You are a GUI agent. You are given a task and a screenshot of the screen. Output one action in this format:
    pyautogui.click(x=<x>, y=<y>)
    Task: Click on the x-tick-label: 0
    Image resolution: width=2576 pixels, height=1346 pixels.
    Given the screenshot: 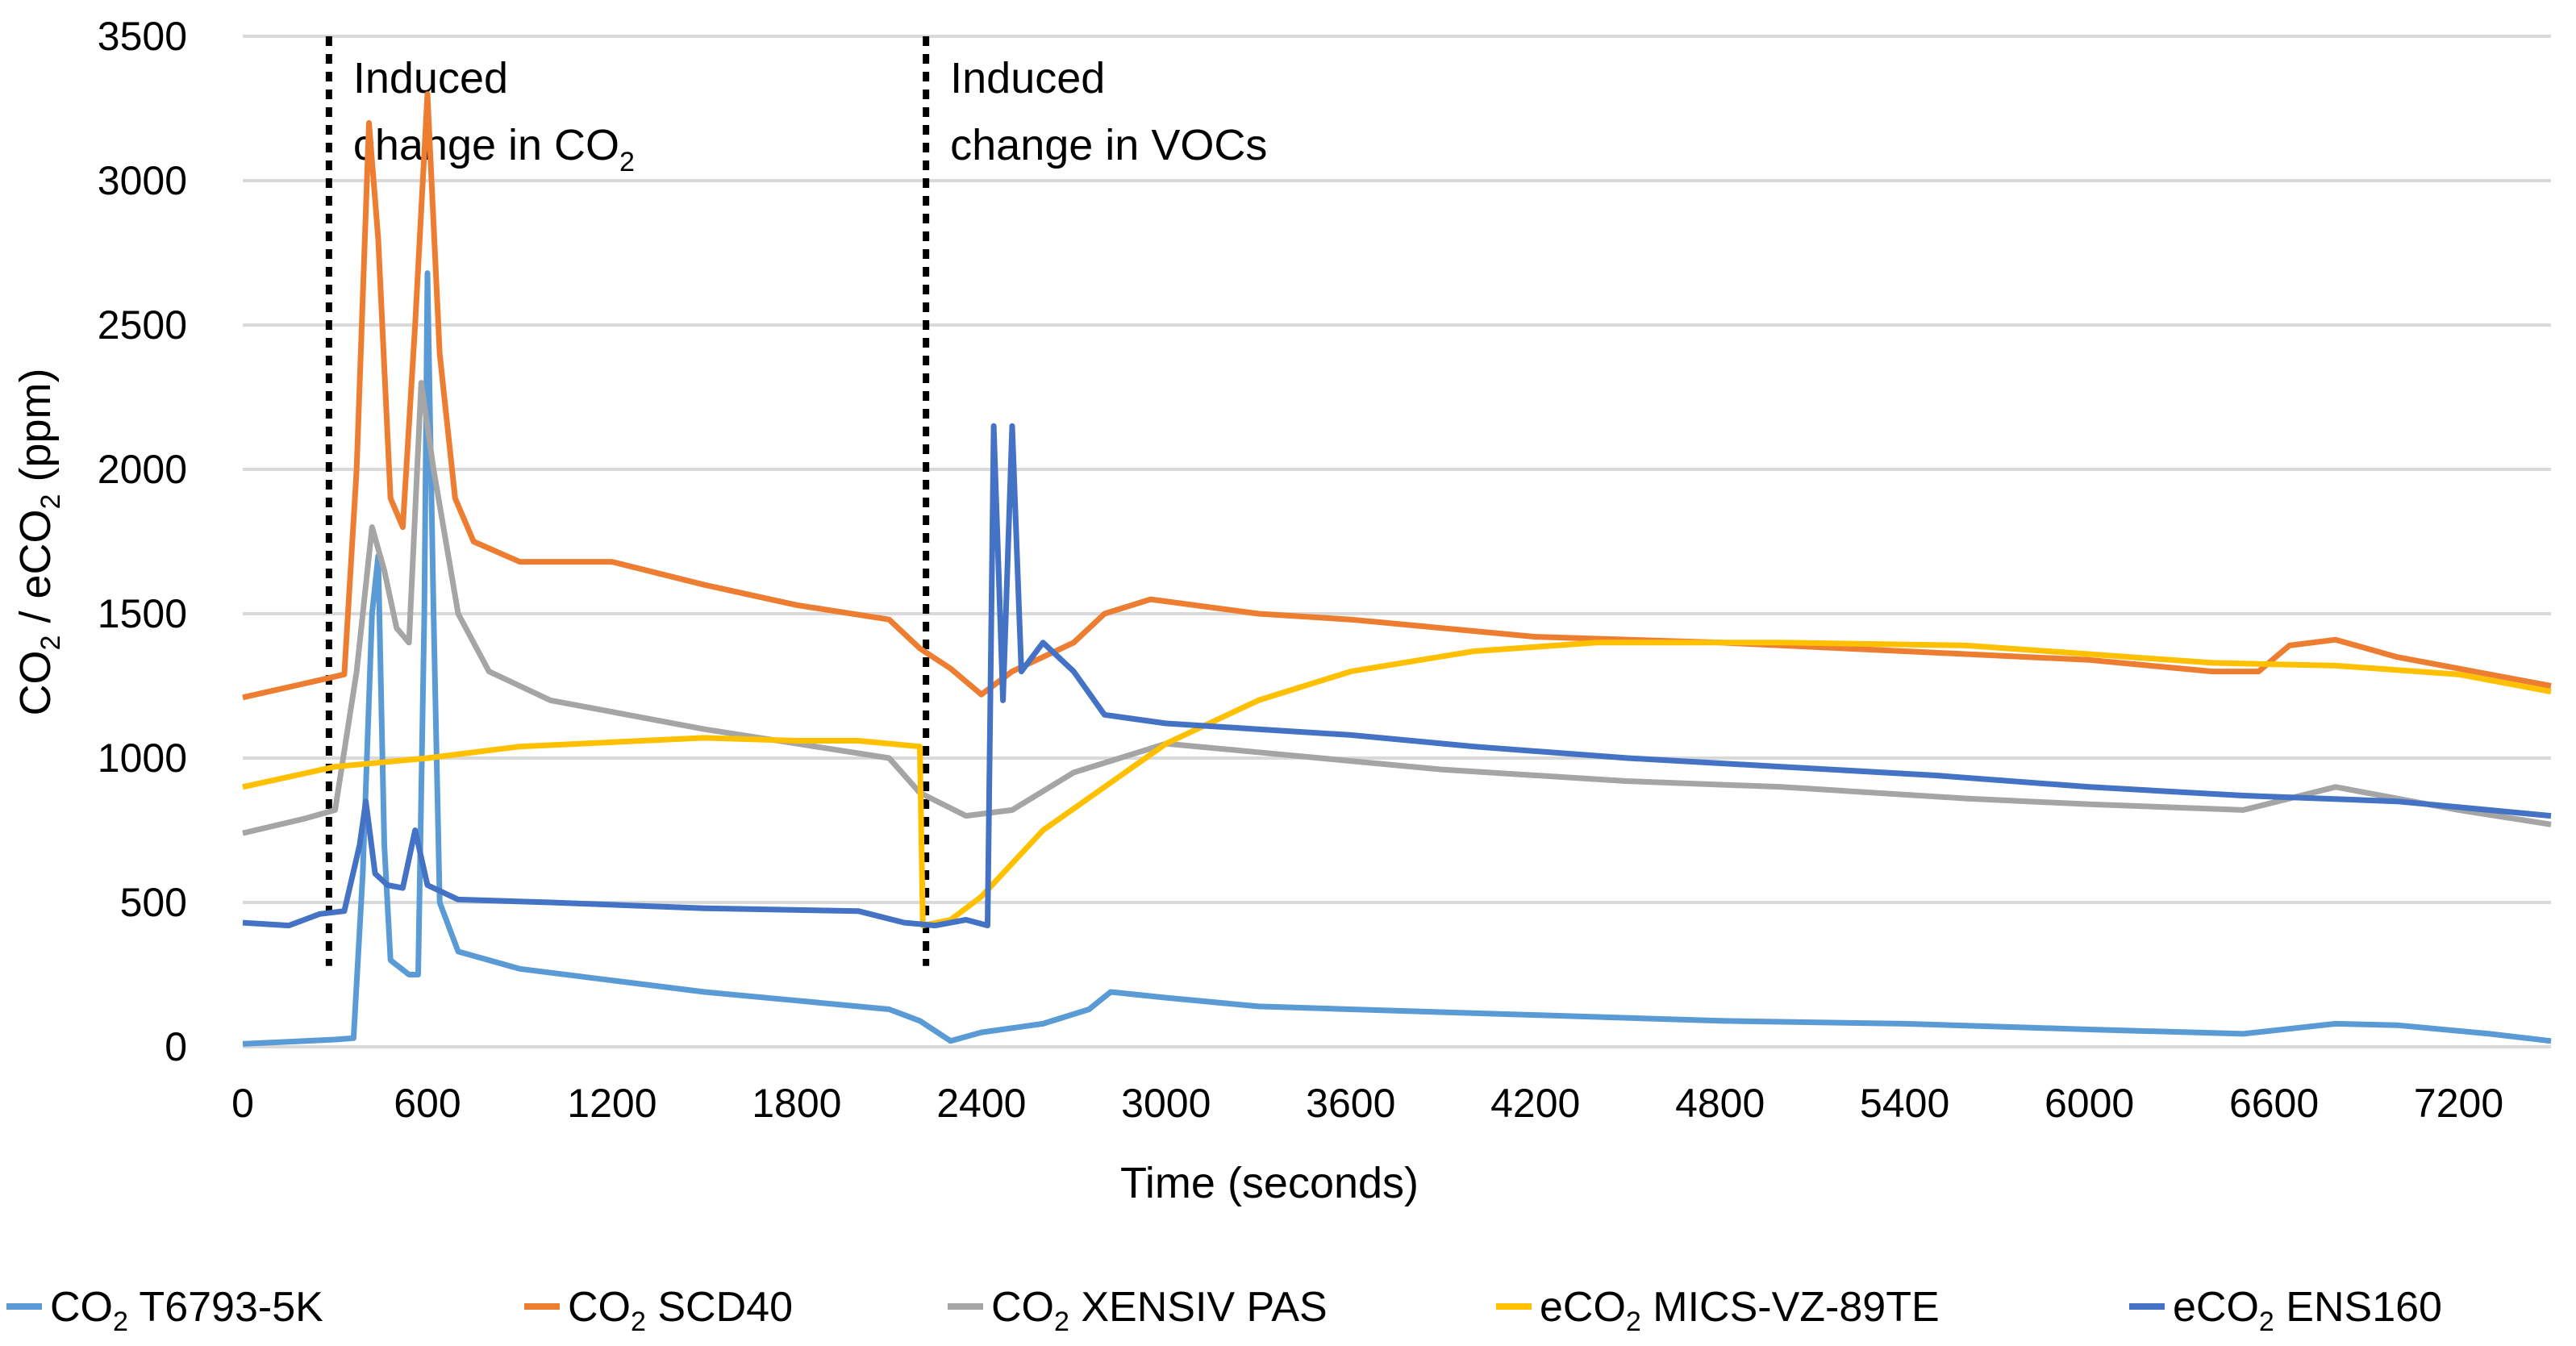 What is the action you would take?
    pyautogui.click(x=242, y=1103)
    